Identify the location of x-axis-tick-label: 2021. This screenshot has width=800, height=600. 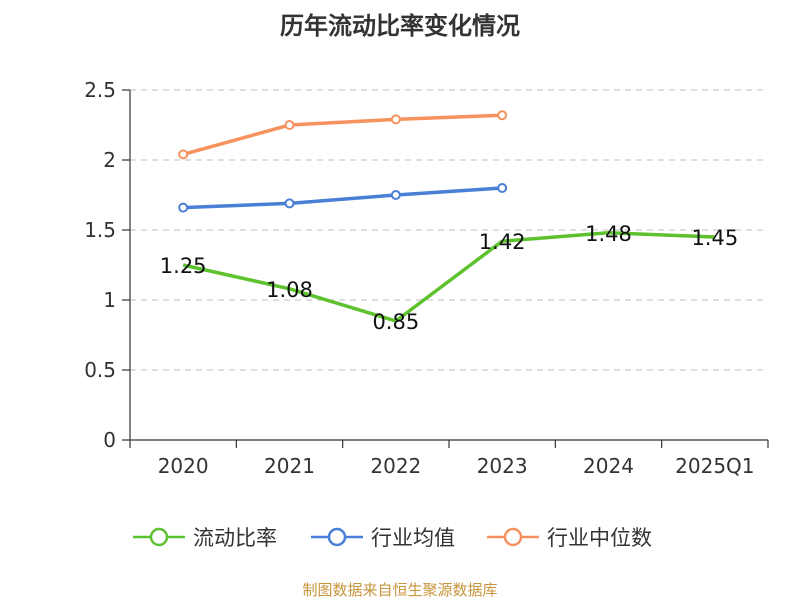
(289, 466).